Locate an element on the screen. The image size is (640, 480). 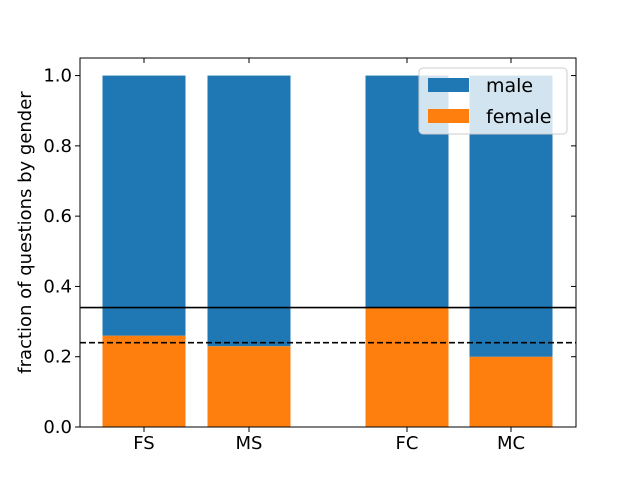
bar-female-ms is located at coordinates (249, 386).